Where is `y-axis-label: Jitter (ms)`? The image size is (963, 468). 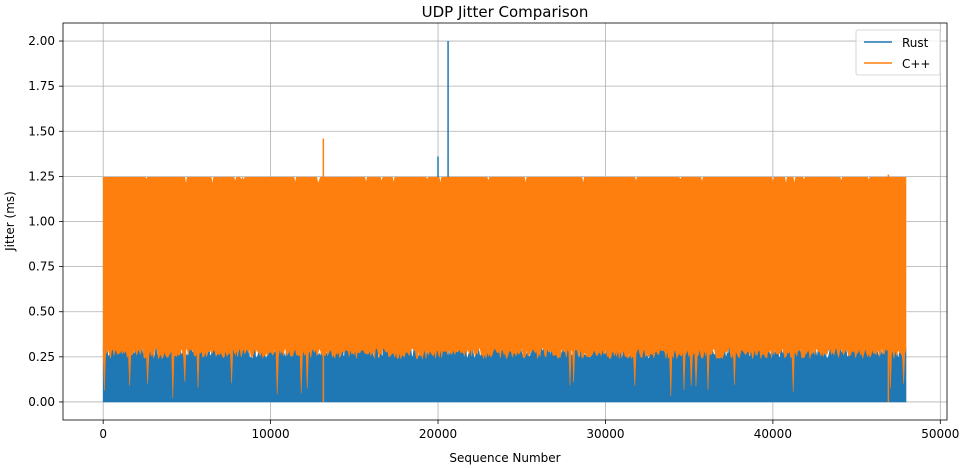
y-axis-label: Jitter (ms) is located at coordinates (10, 221).